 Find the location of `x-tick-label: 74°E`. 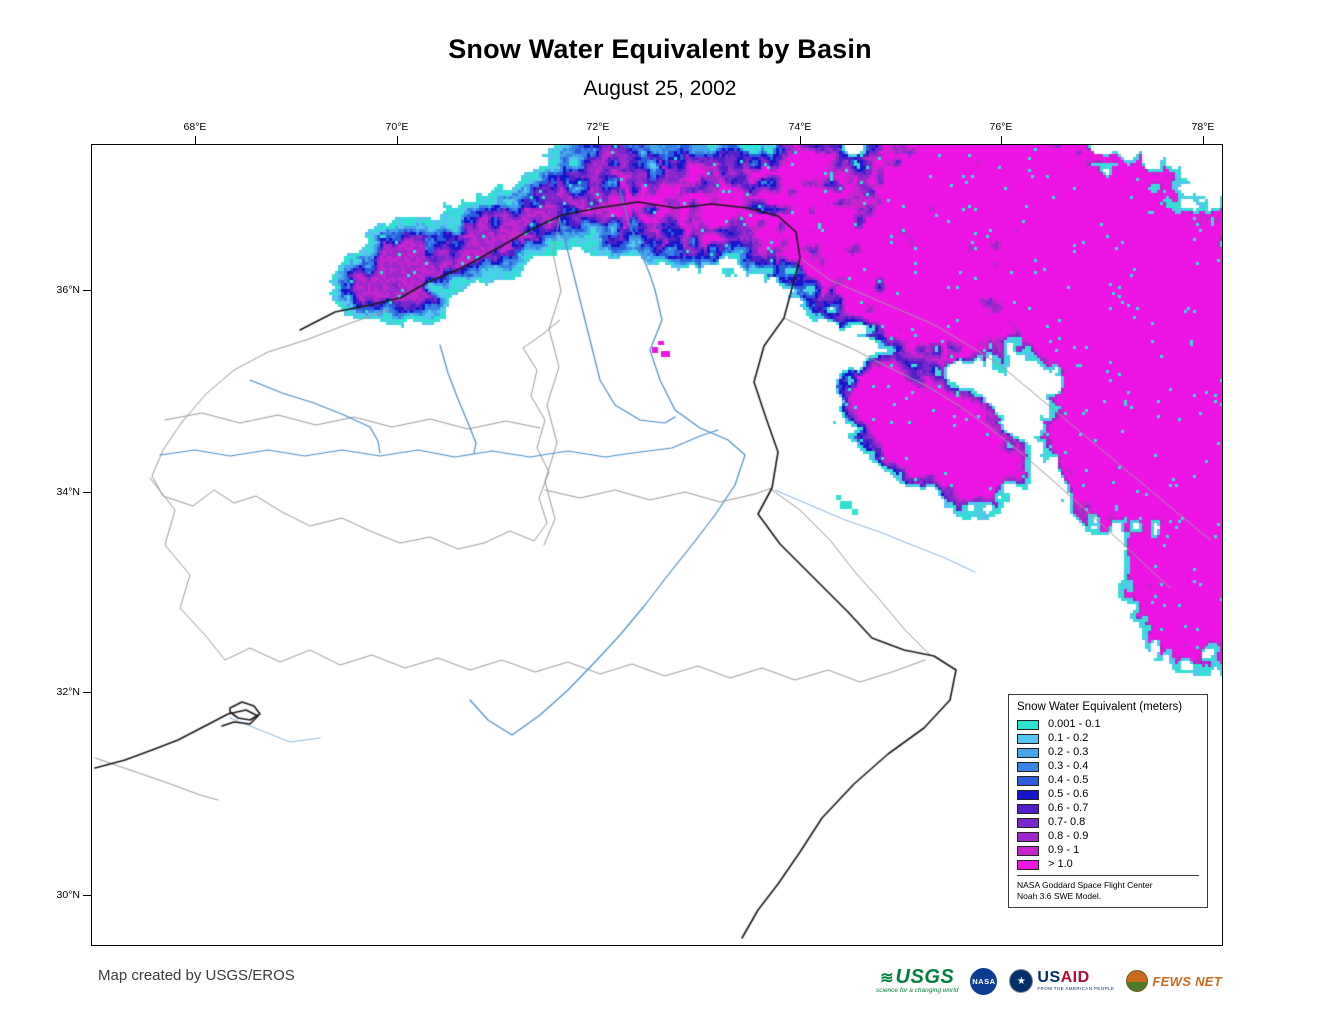

x-tick-label: 74°E is located at coordinates (800, 127).